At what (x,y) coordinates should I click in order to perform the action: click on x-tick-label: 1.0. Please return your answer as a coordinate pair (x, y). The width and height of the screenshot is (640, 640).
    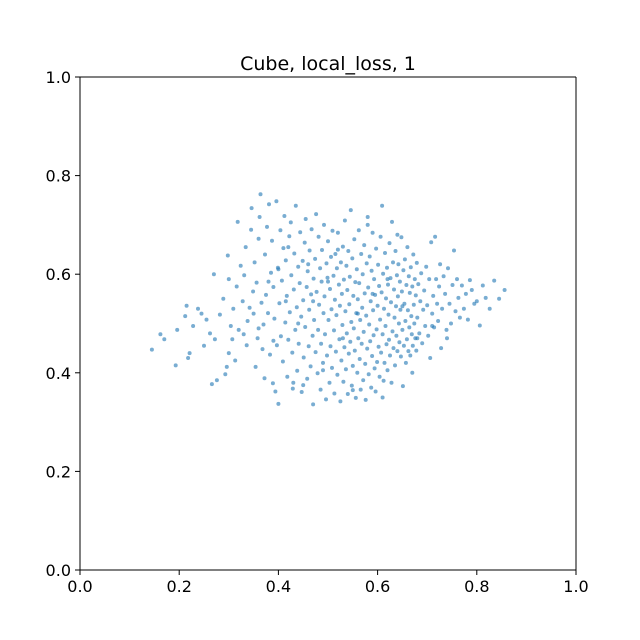
    Looking at the image, I should click on (575, 586).